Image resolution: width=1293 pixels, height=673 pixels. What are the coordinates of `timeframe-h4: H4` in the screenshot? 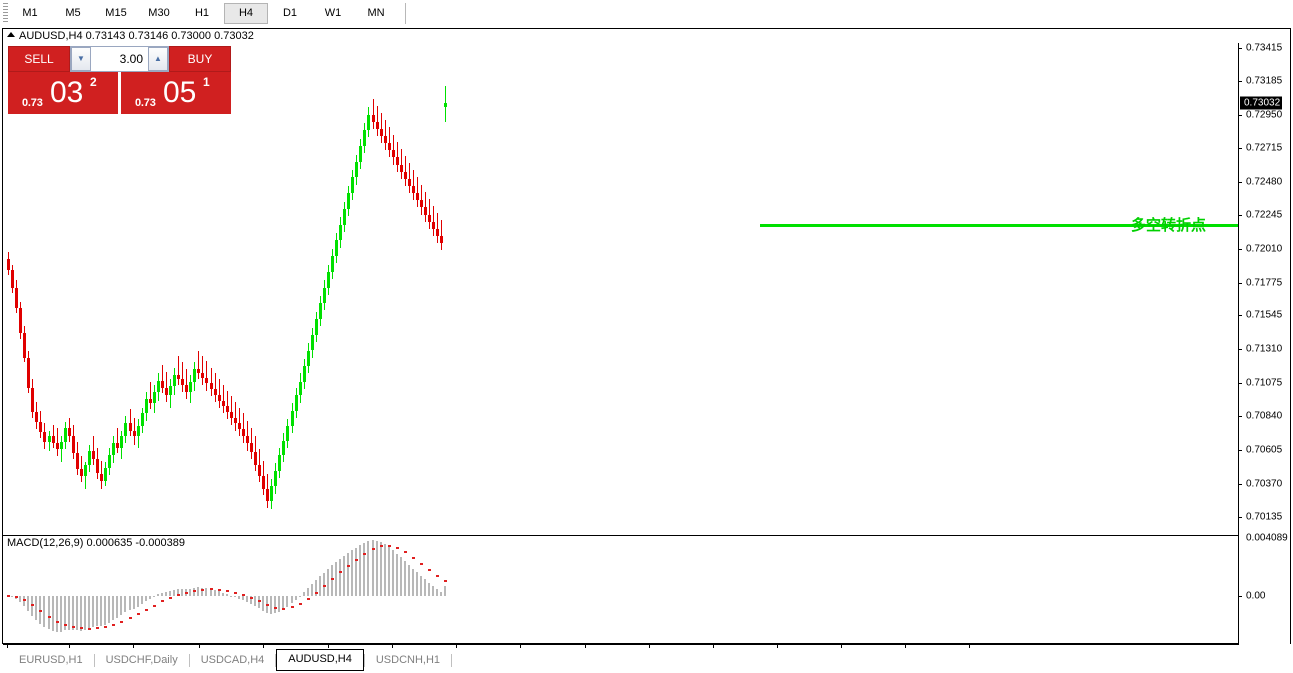 It's located at (246, 13).